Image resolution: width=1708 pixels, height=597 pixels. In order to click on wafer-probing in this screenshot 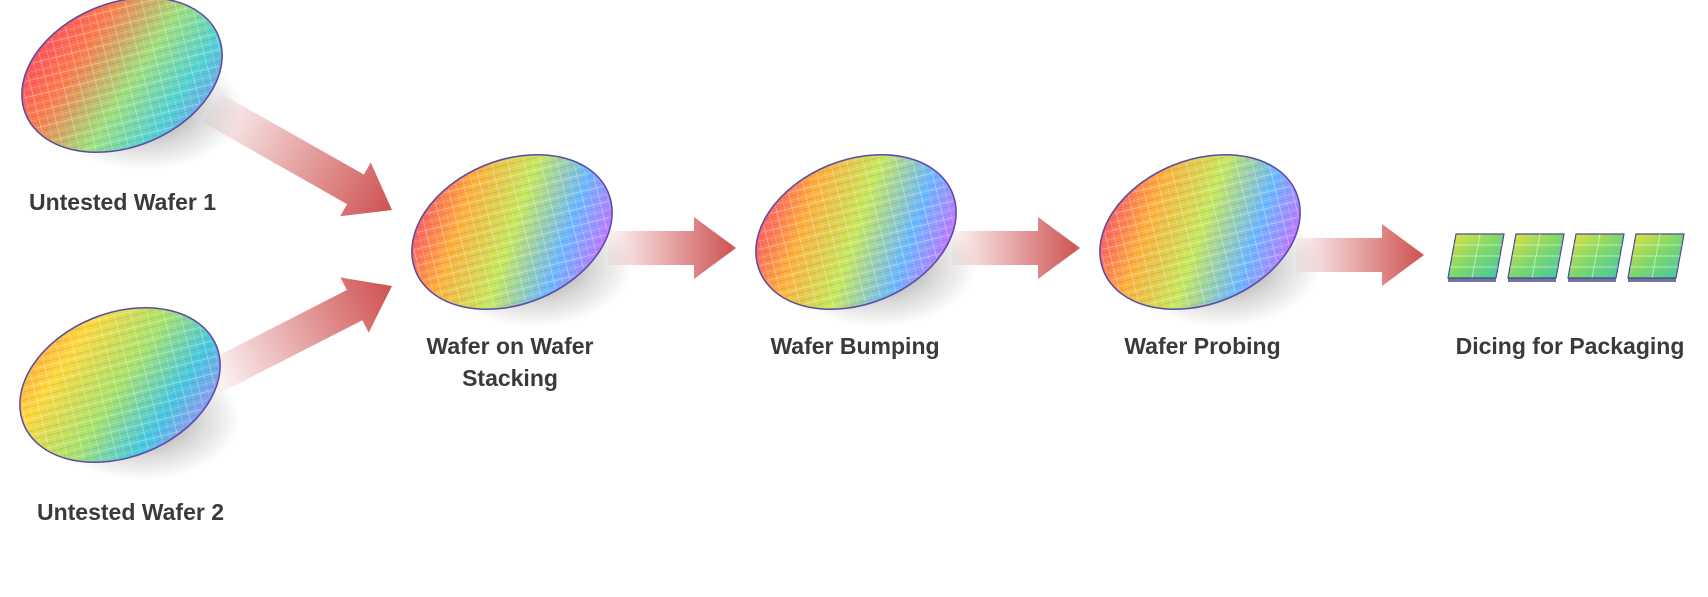, I will do `click(1210, 240)`.